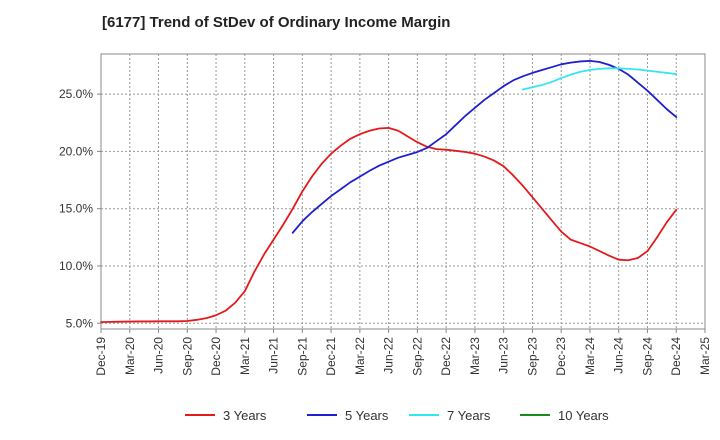 The height and width of the screenshot is (440, 720). I want to click on x-tick-label: Jun-24, so click(619, 355).